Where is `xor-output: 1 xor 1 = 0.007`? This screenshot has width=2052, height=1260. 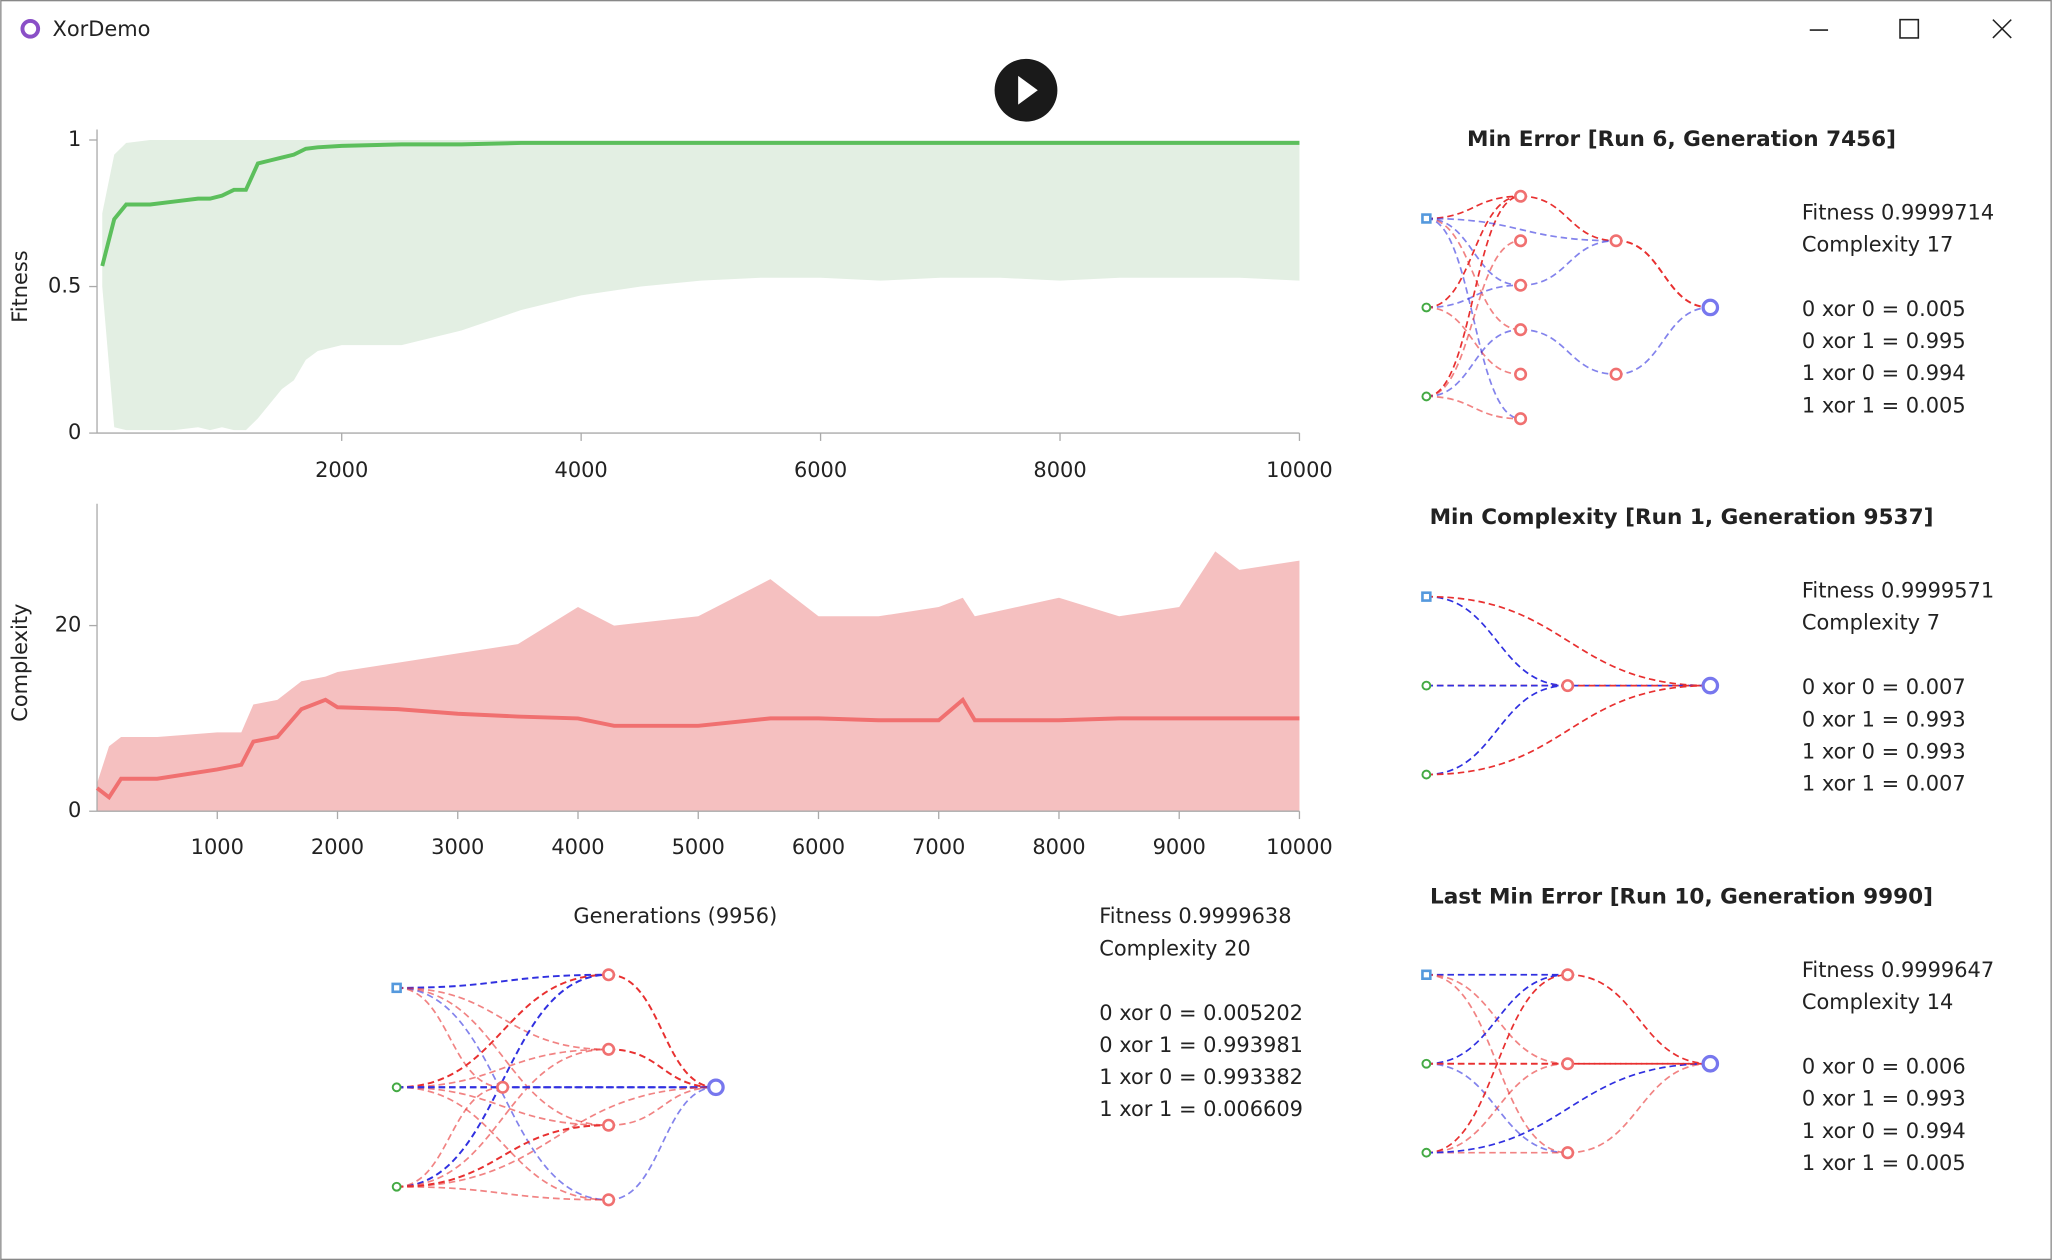 xor-output: 1 xor 1 = 0.007 is located at coordinates (1884, 783).